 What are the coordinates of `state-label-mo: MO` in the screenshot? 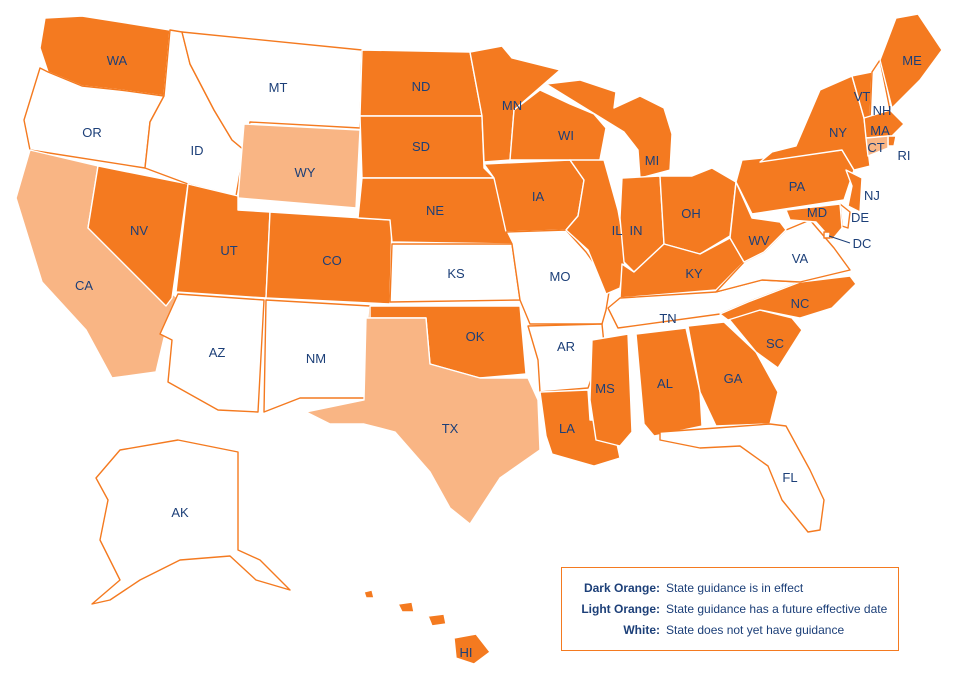 It's located at (560, 276).